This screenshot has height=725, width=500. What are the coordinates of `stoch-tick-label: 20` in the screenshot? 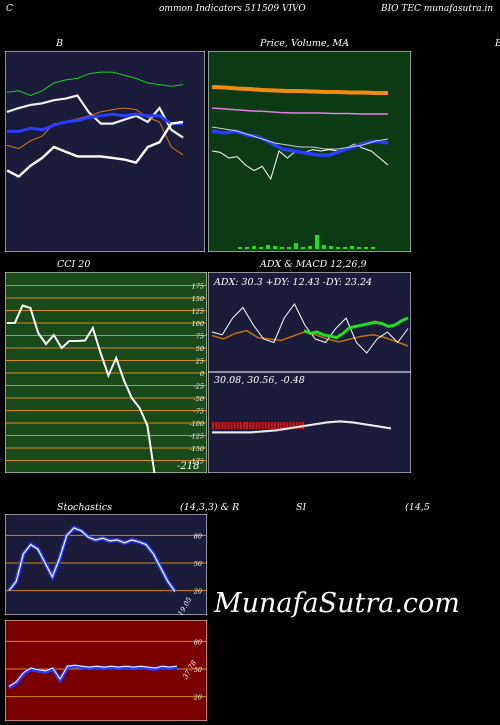 It's located at (197, 592).